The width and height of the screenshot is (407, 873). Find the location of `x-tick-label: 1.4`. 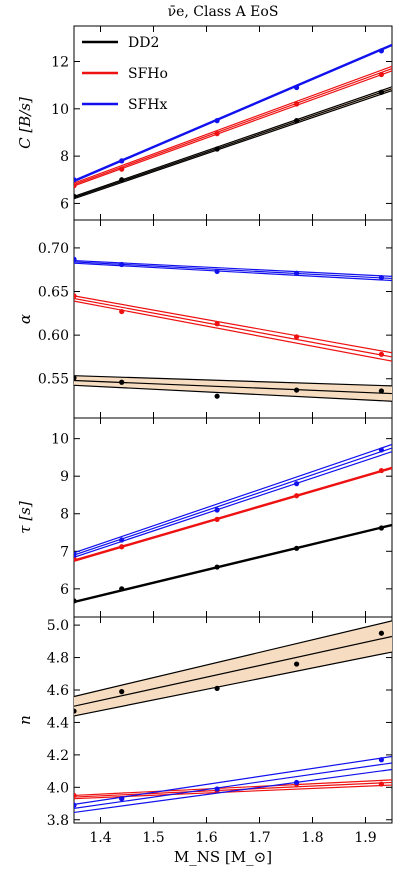

x-tick-label: 1.4 is located at coordinates (100, 838).